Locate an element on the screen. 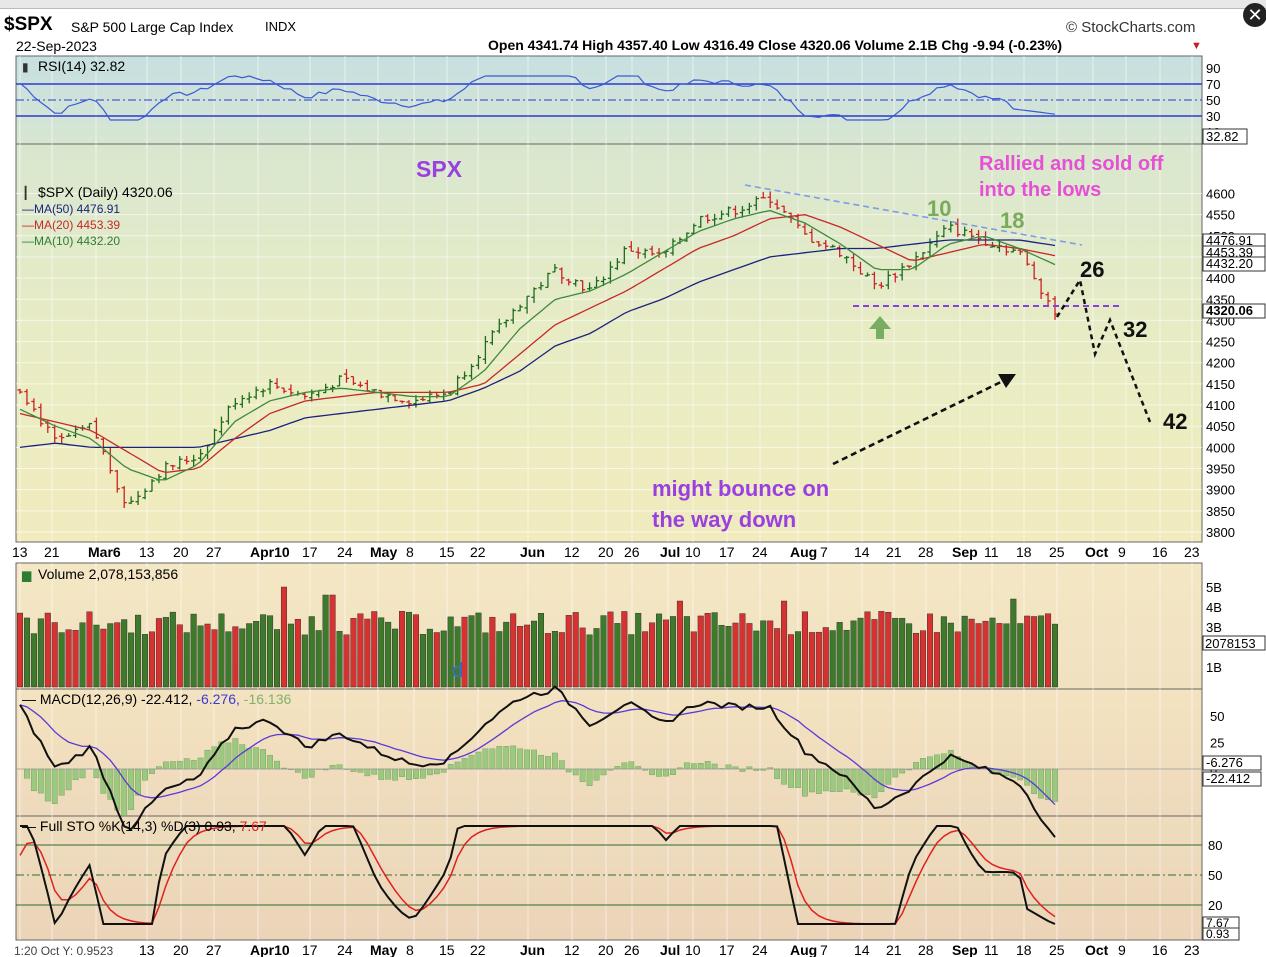  x-bottom-prefix: 1:20 Oct Y: 0.9523 is located at coordinates (64, 950).